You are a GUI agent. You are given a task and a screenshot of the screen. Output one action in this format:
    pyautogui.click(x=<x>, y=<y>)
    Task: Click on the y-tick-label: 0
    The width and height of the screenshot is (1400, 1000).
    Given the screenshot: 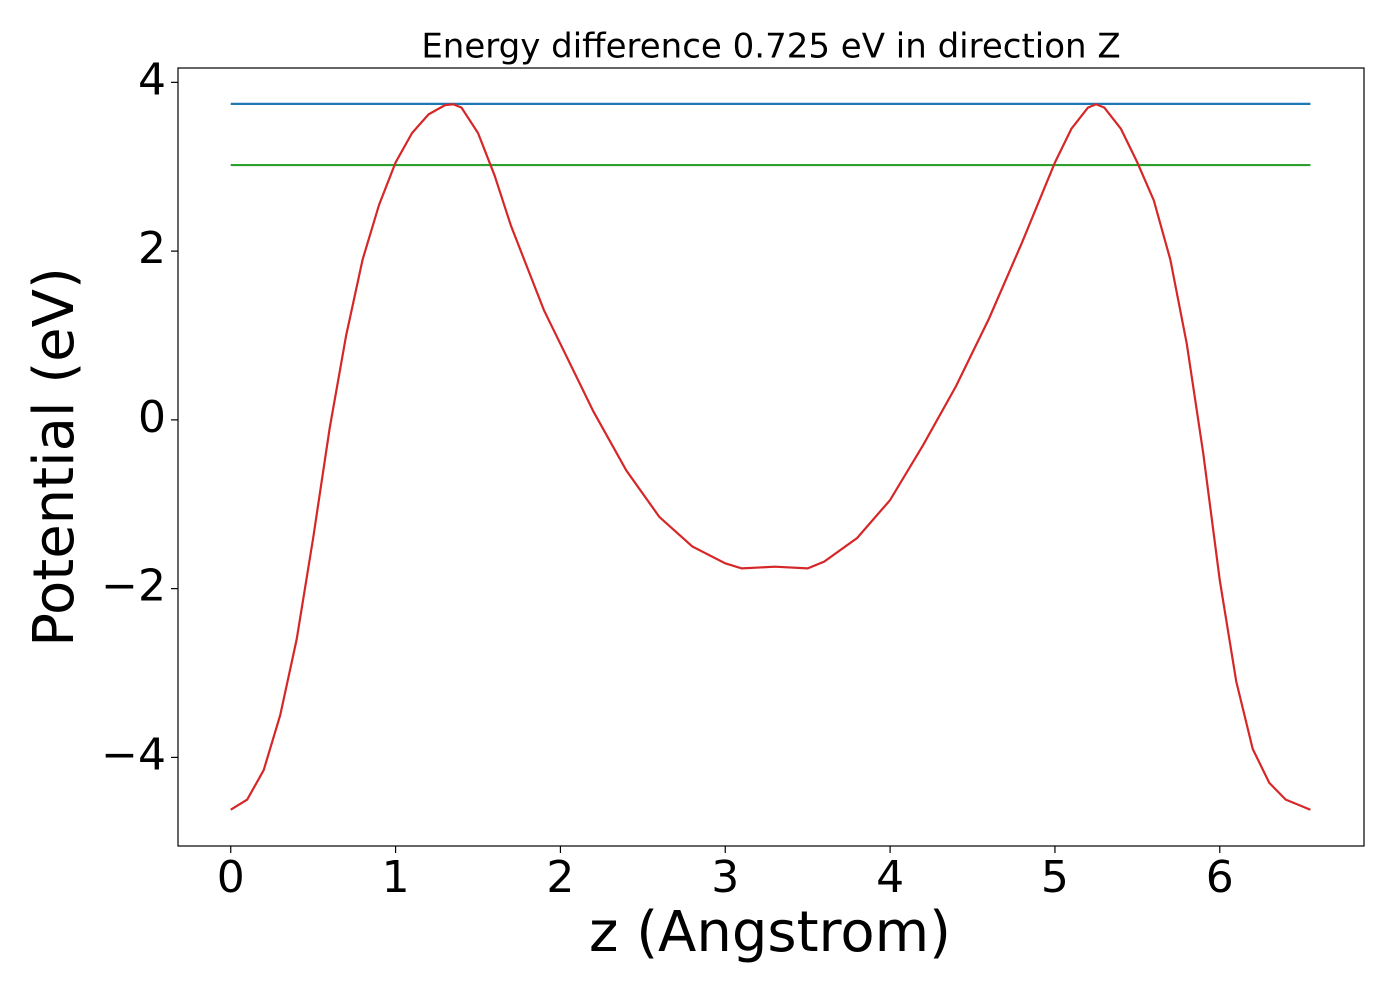 What is the action you would take?
    pyautogui.click(x=152, y=417)
    